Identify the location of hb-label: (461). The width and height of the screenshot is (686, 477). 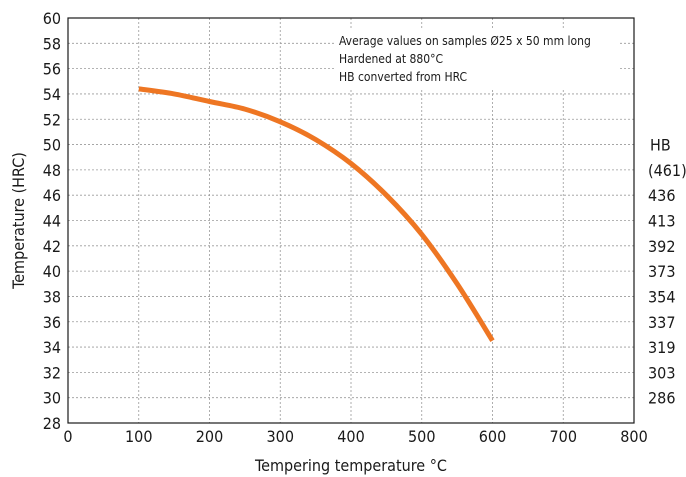
(667, 170).